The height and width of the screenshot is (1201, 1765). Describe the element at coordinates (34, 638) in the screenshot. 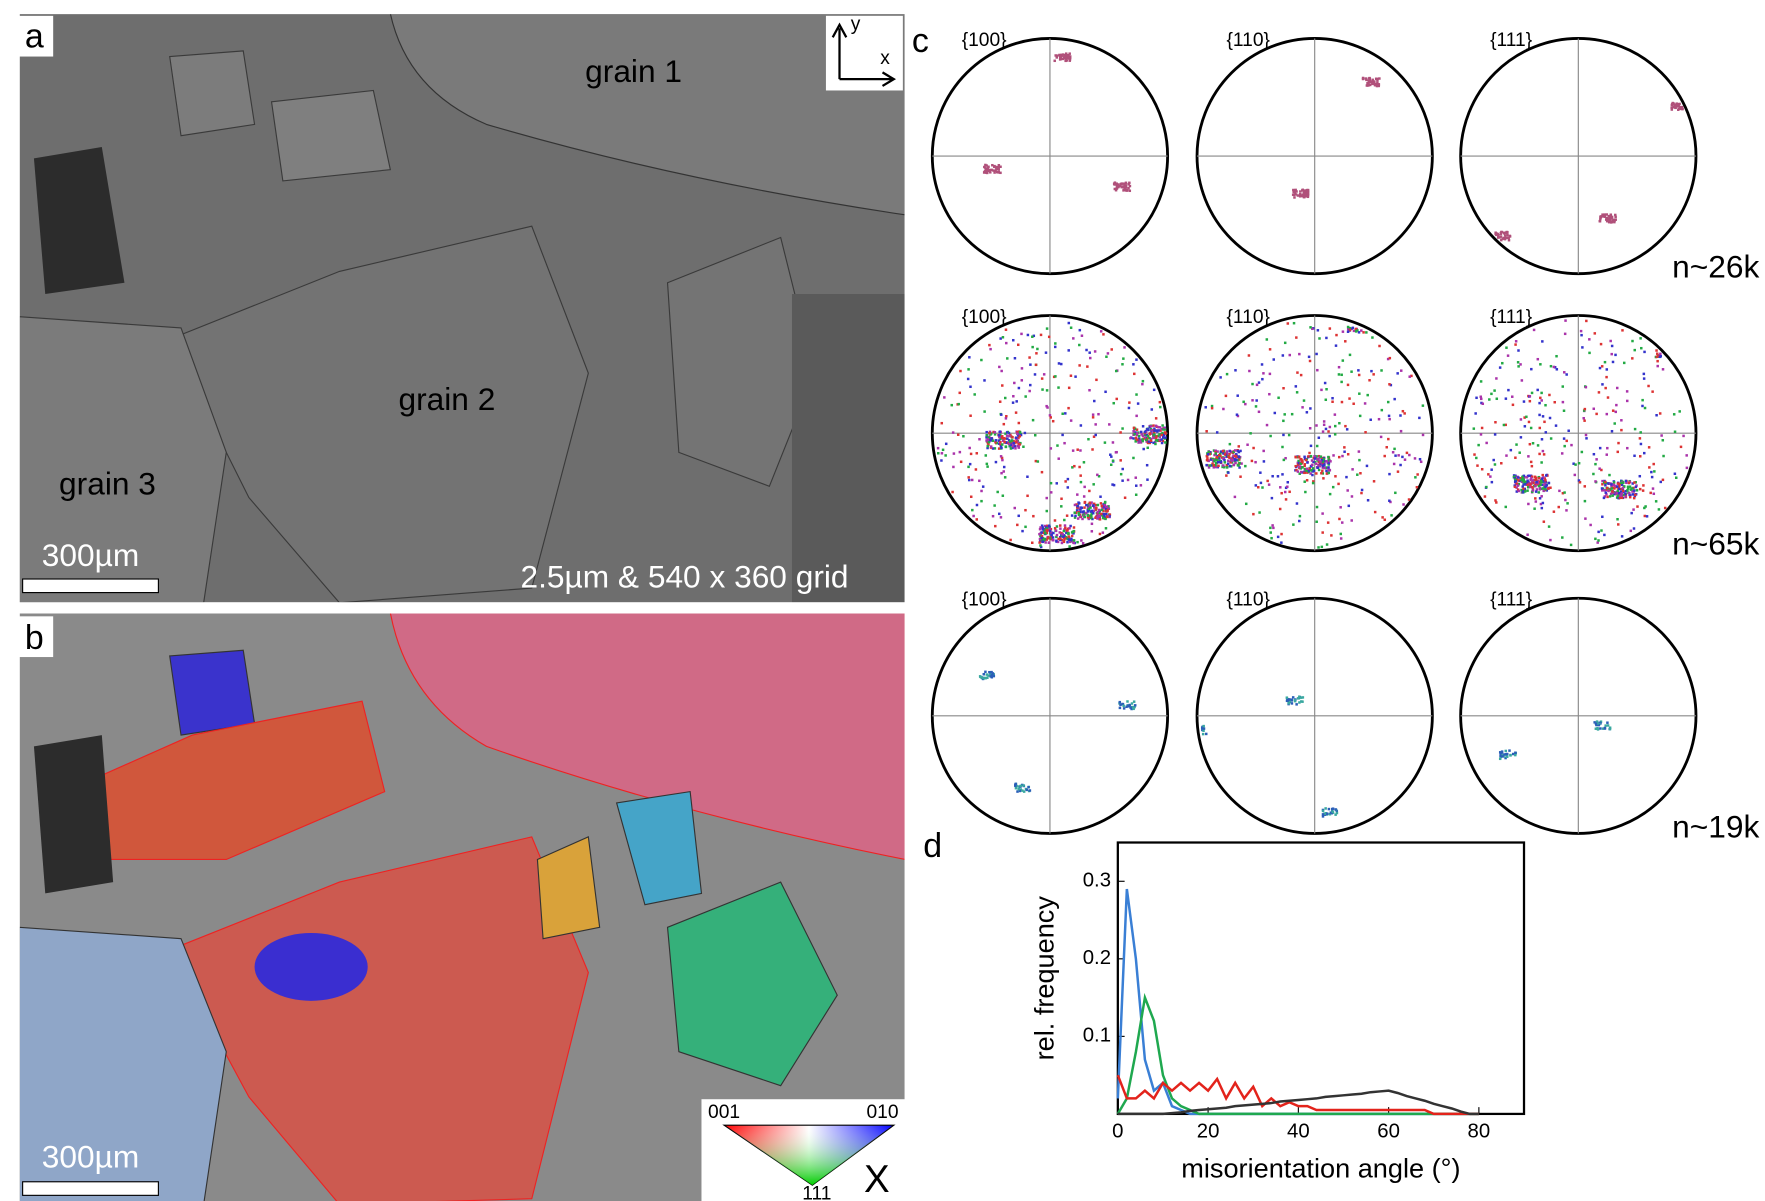

I see `panel-label: b` at that location.